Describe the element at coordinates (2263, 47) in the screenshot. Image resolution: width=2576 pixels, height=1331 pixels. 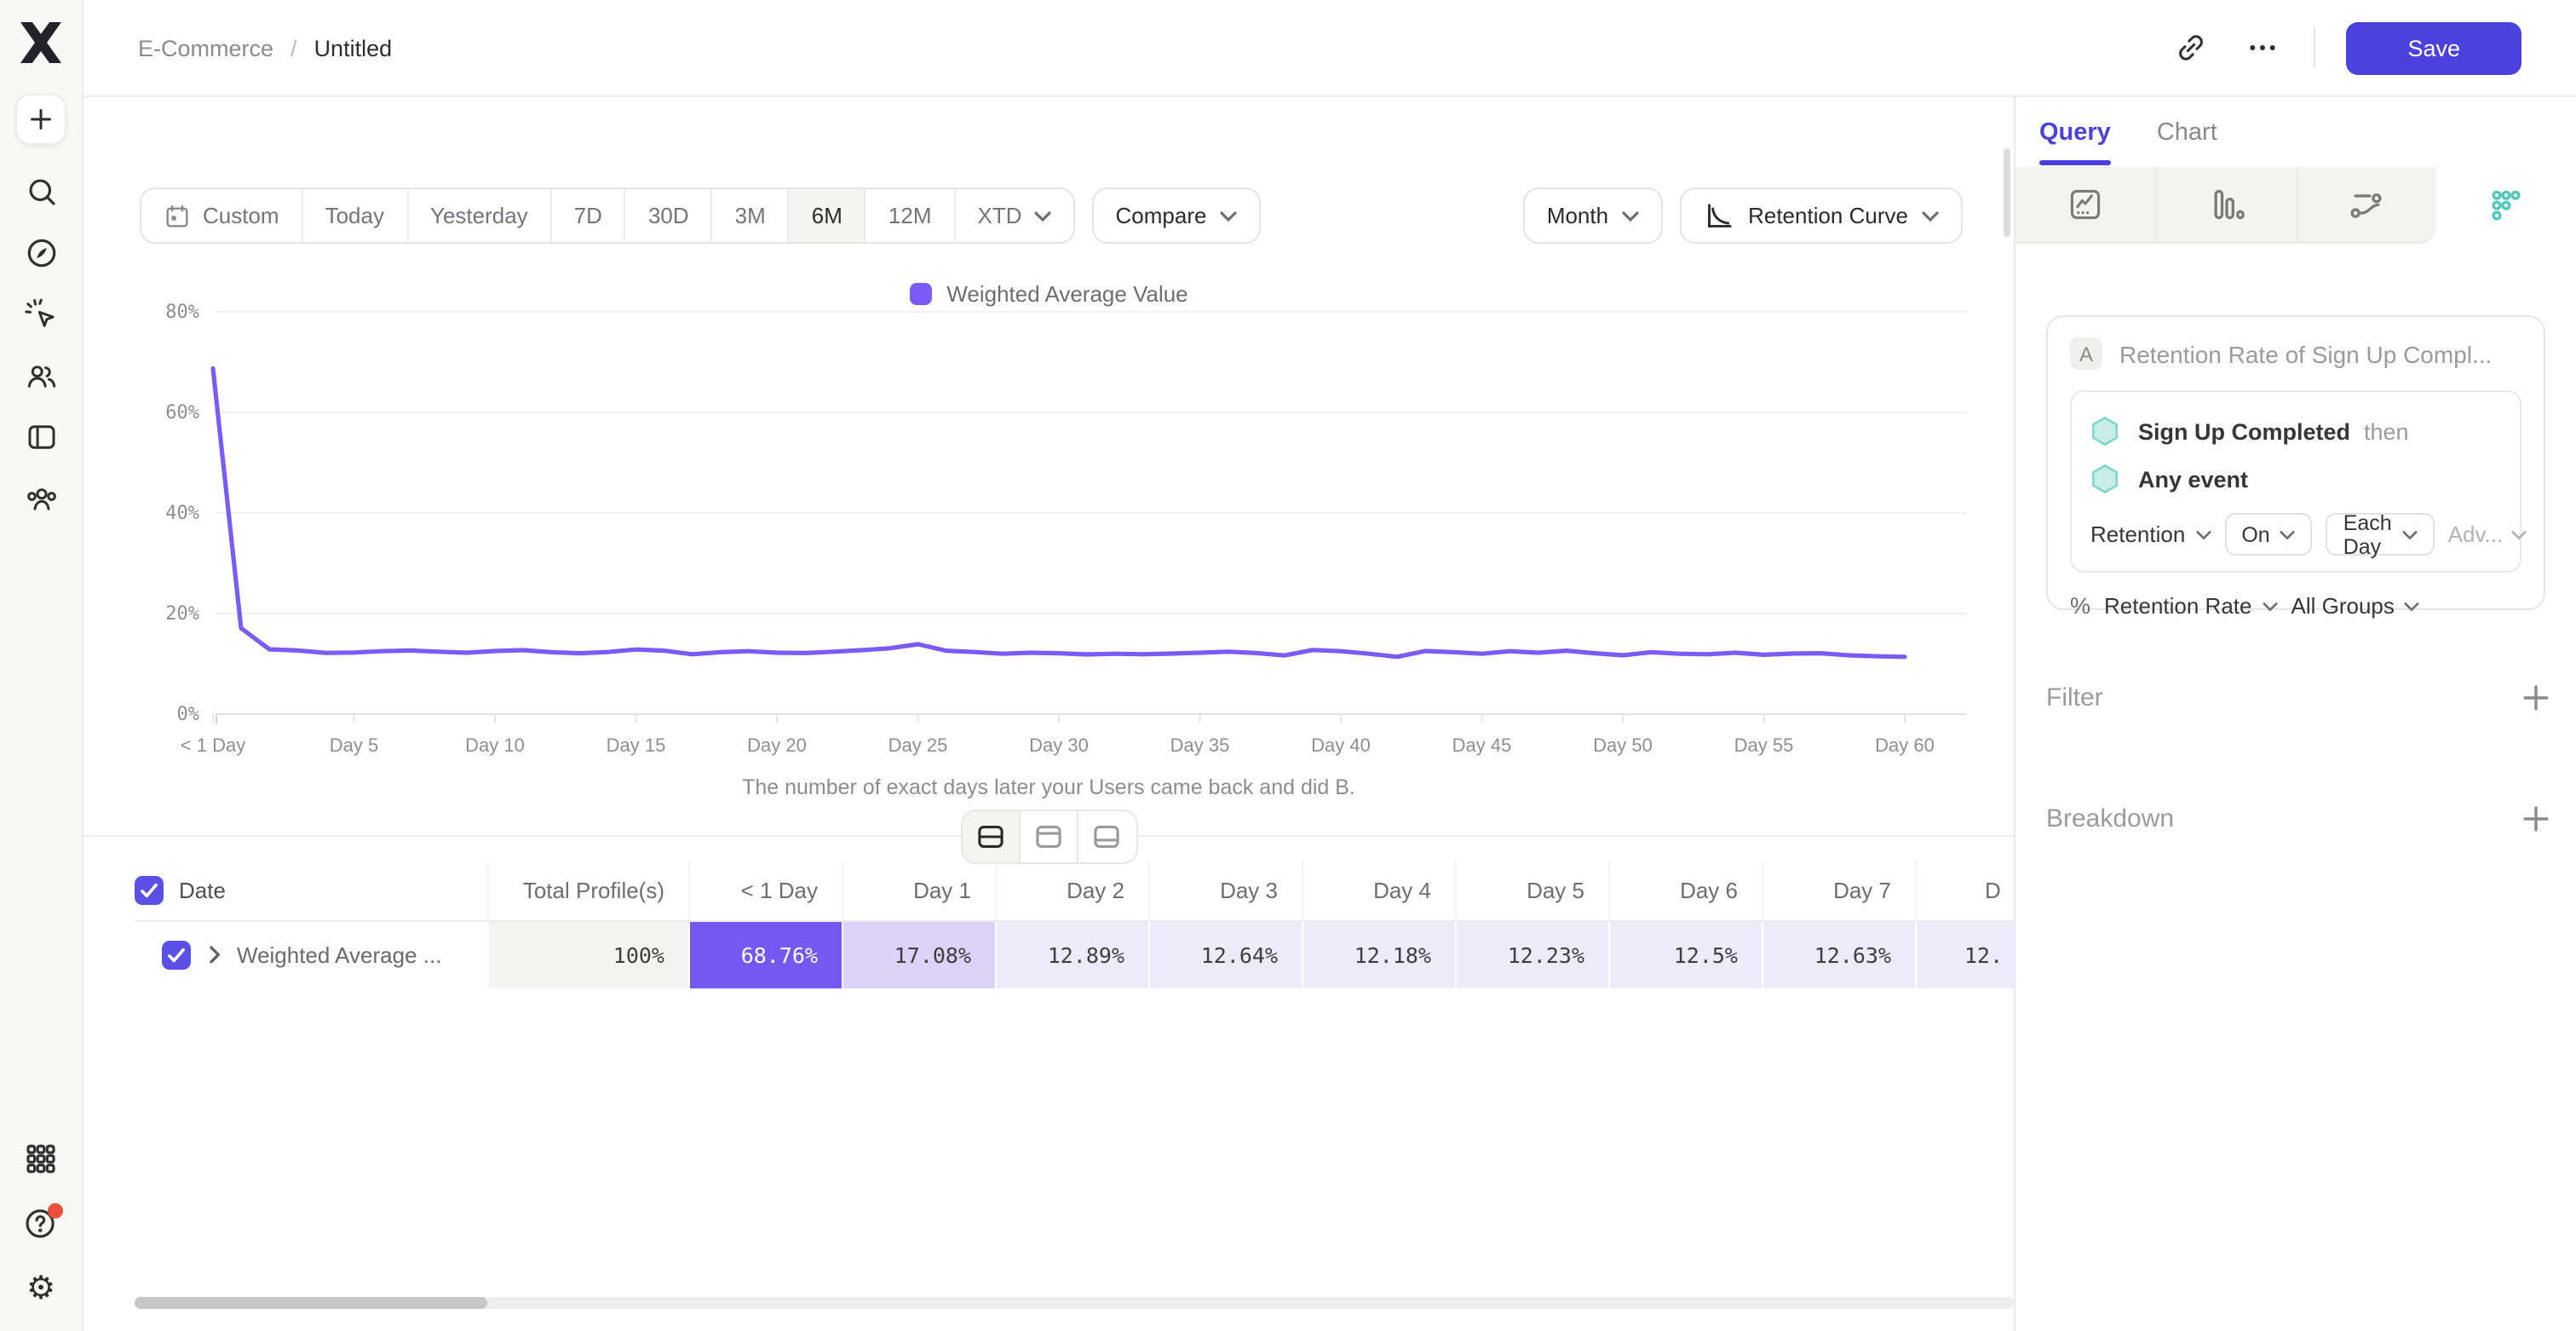
I see `more-options-button` at that location.